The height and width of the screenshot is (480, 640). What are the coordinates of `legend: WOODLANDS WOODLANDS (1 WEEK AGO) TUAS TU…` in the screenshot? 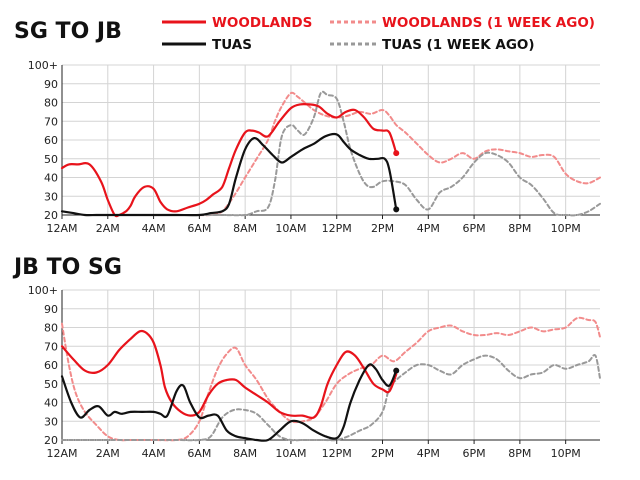 It's located at (378, 34).